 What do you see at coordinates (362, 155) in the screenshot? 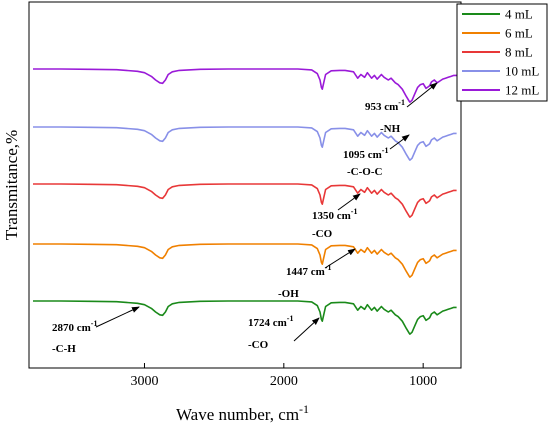
I see `peak-label-text: 1095 cm` at bounding box center [362, 155].